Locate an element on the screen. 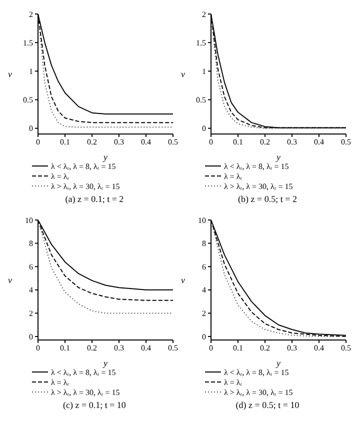  text: (d) z = 0.5; t = 10 is located at coordinates (267, 405).